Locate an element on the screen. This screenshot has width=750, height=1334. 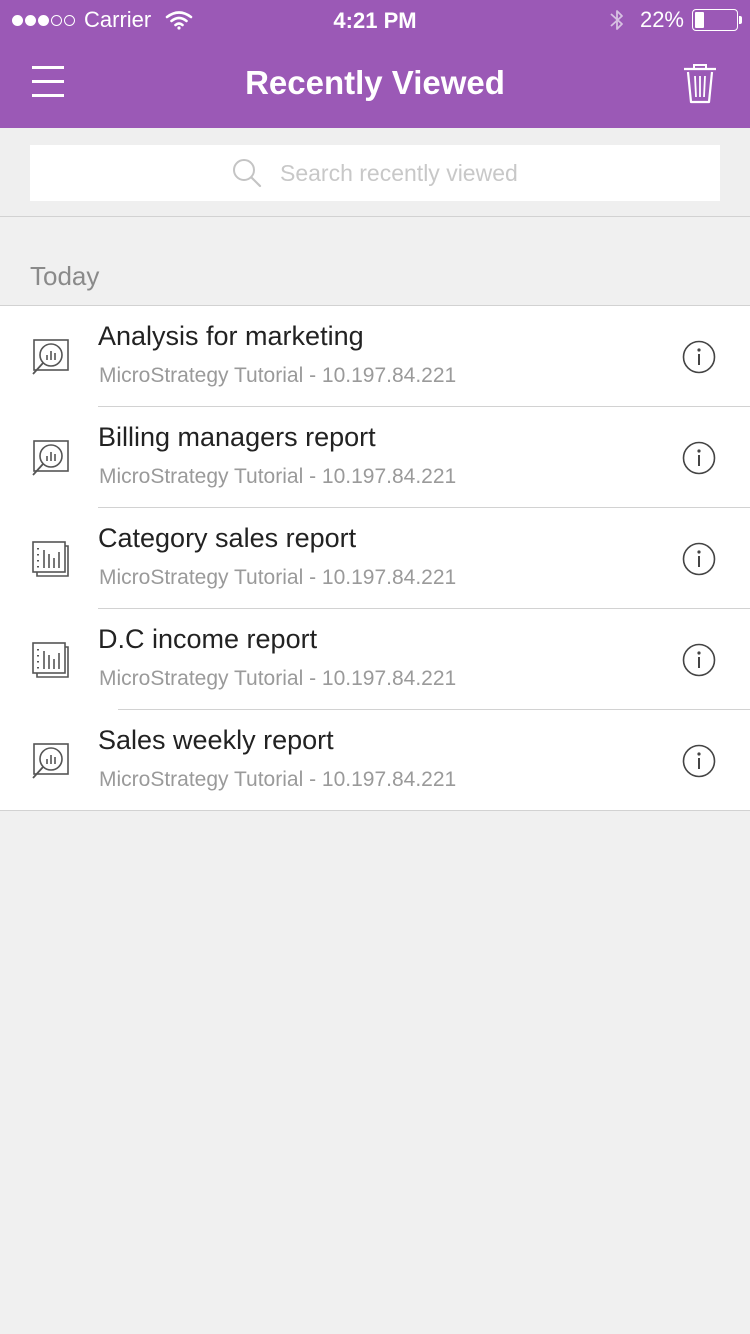
search-box is located at coordinates (375, 173).